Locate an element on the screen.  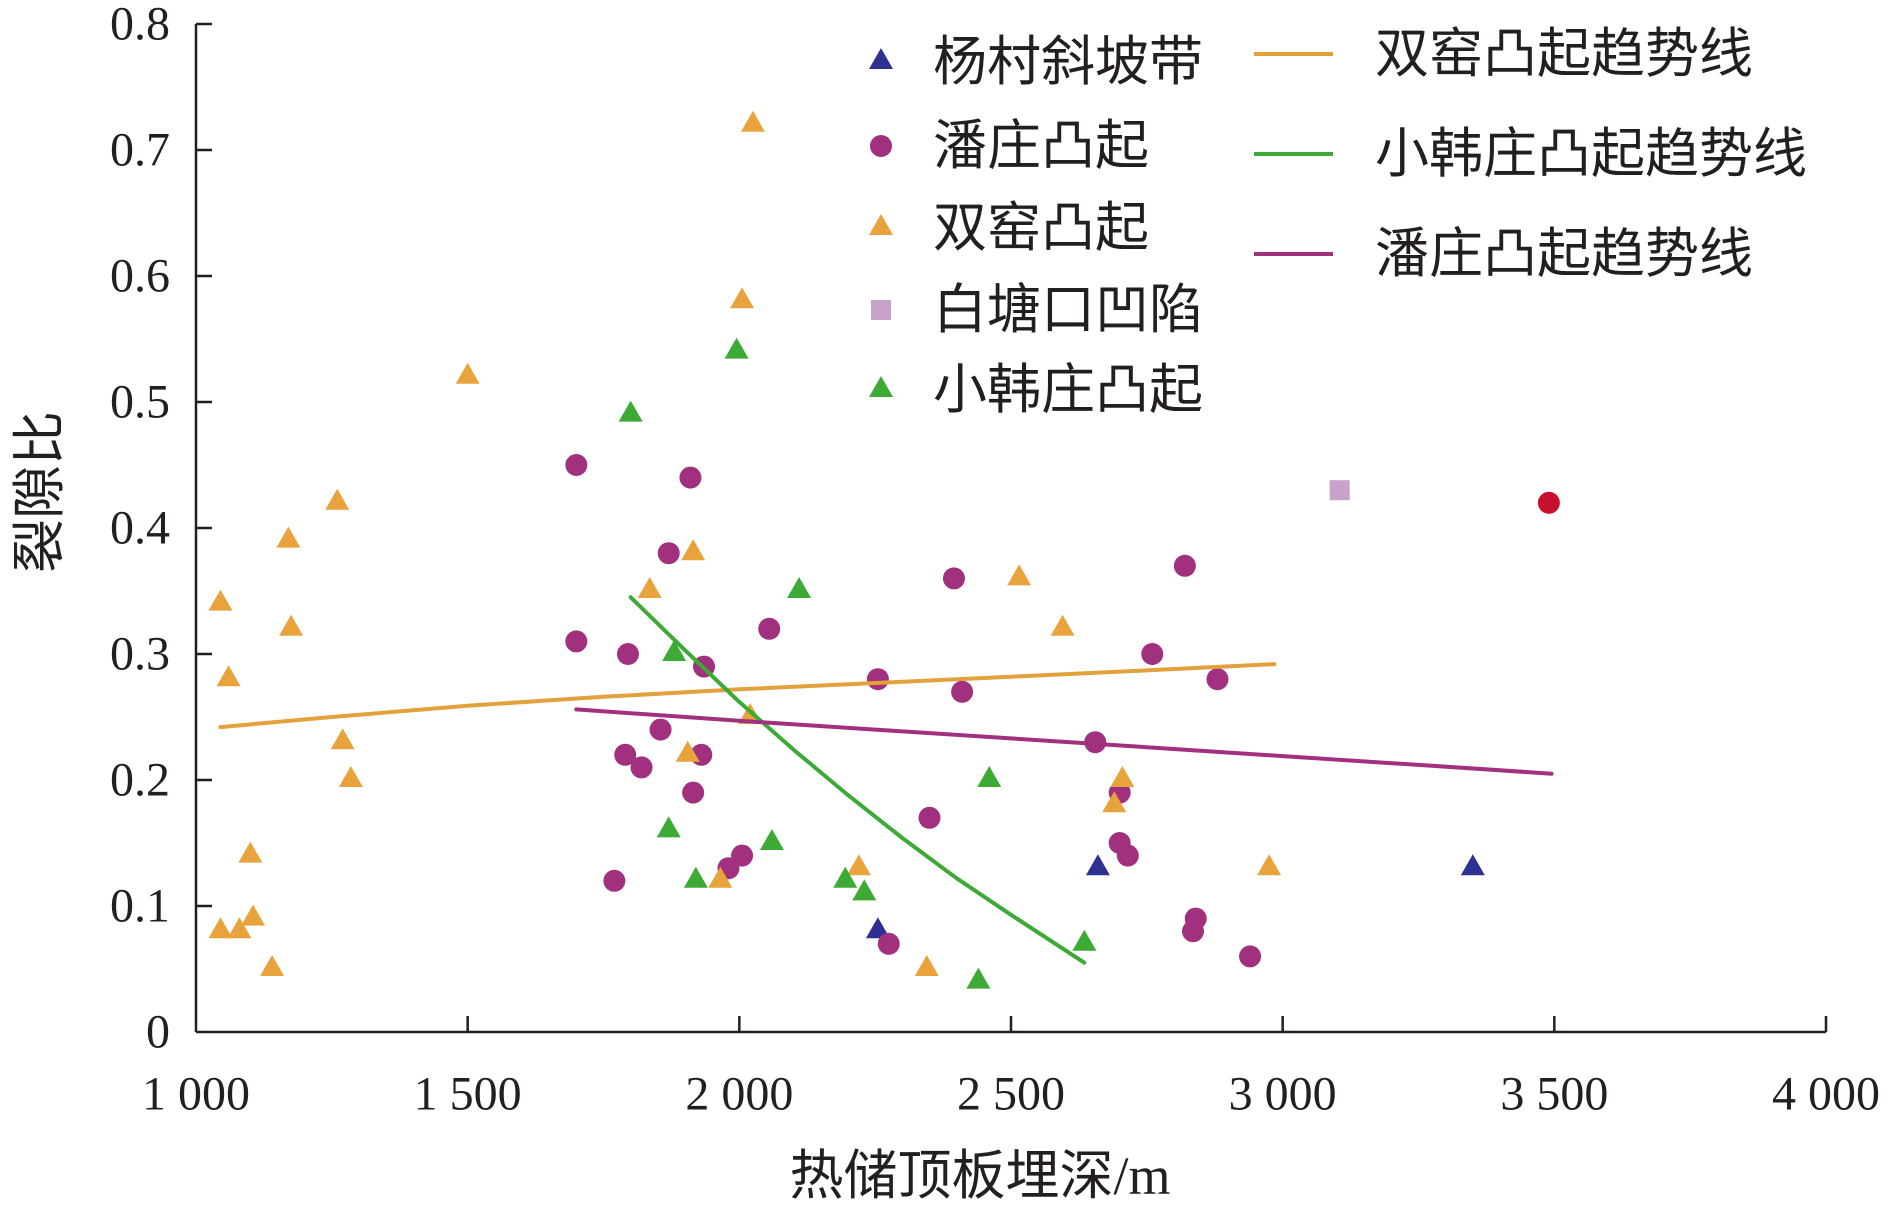
y-tick-label: 0.8 is located at coordinates (140, 25).